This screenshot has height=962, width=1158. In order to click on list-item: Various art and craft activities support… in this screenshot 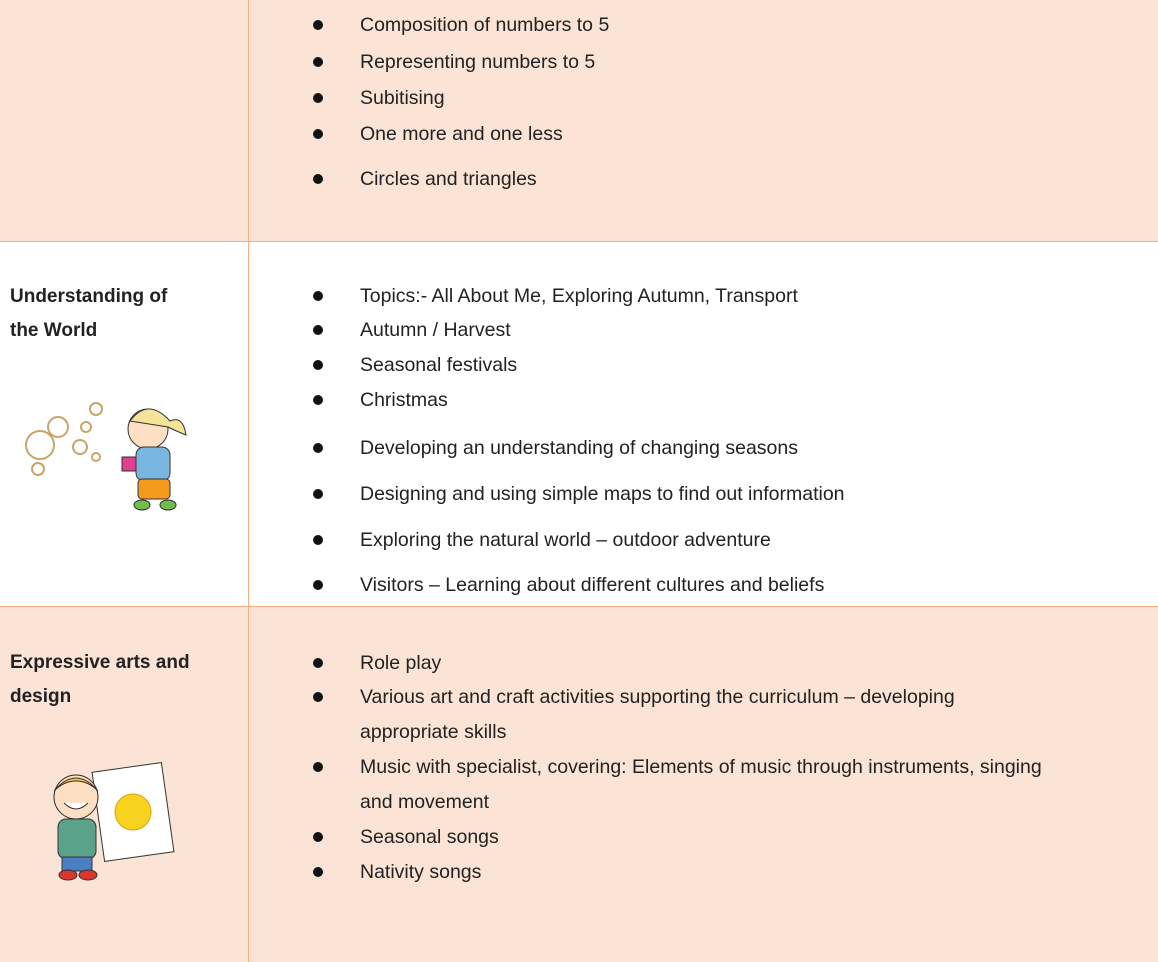, I will do `click(657, 714)`.